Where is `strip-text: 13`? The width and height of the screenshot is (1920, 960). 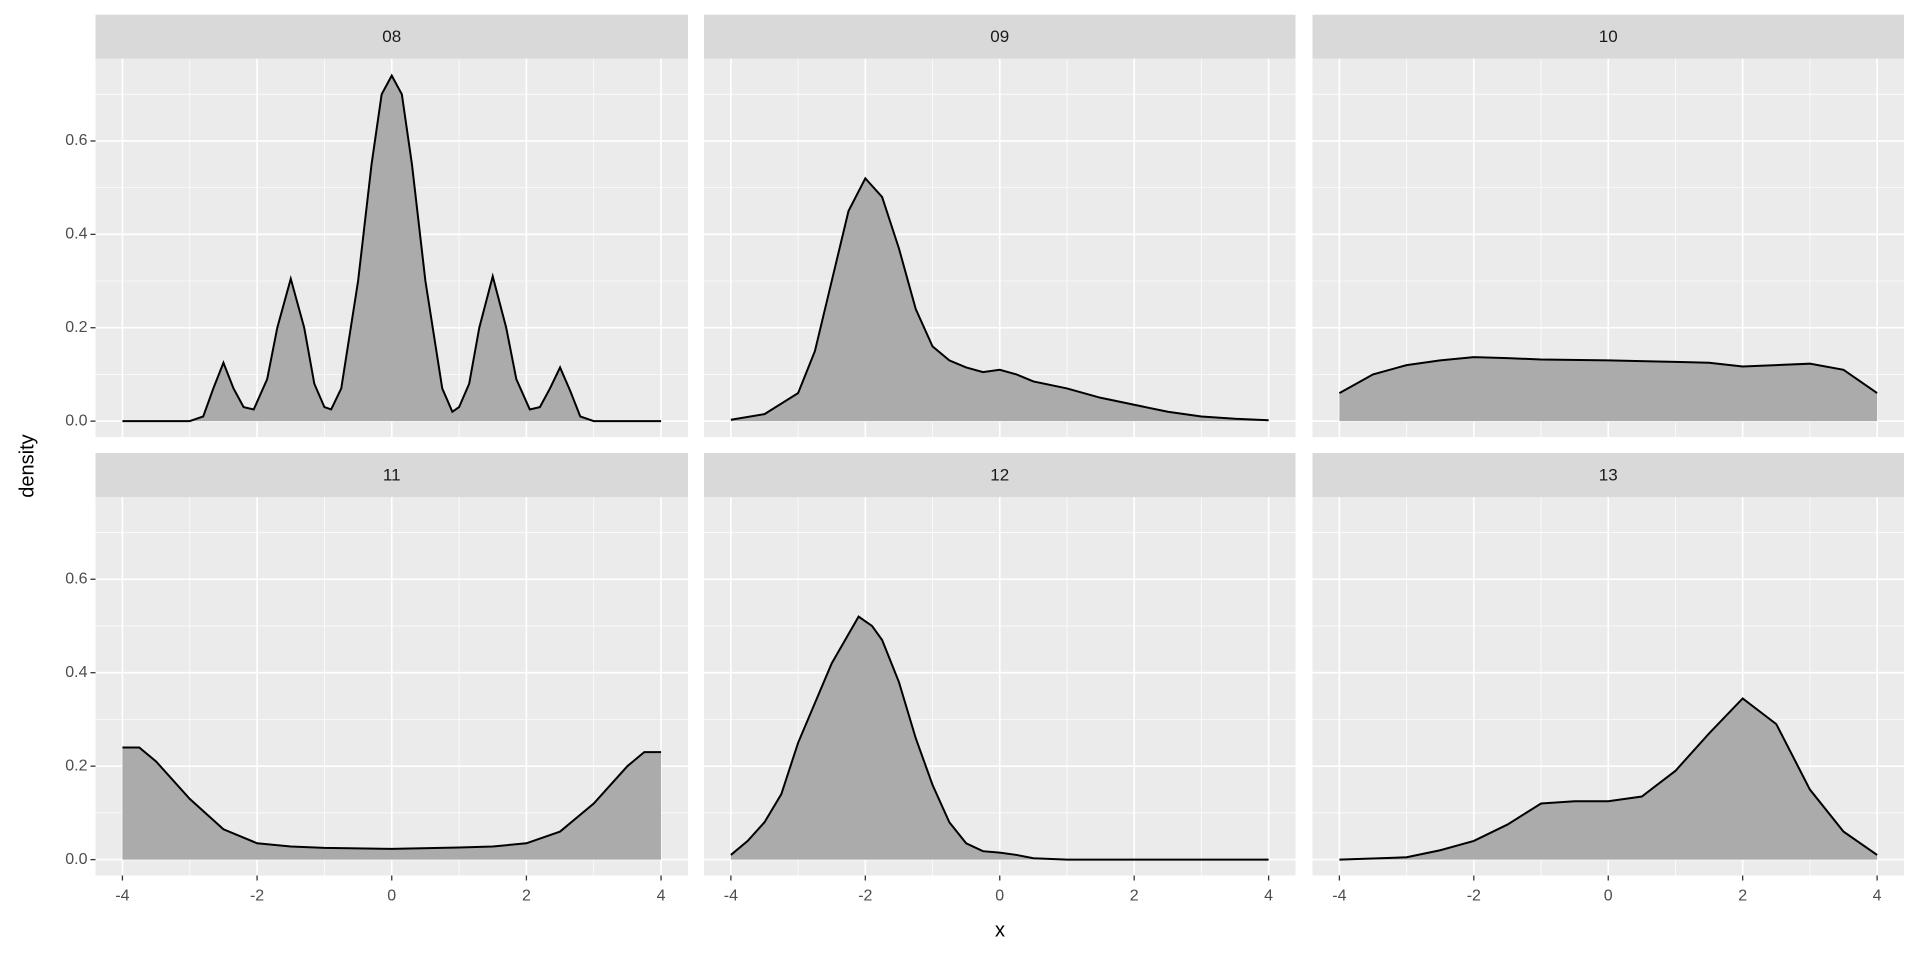 strip-text: 13 is located at coordinates (1608, 474).